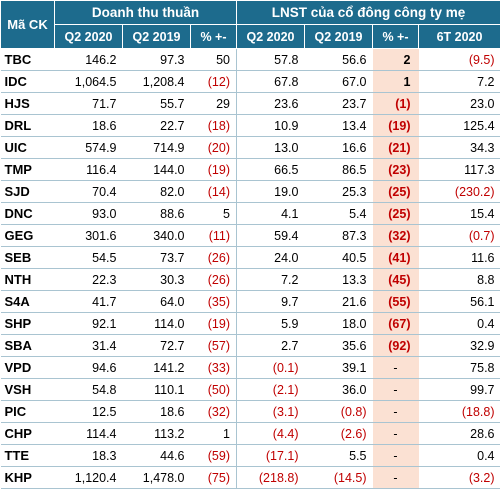  What do you see at coordinates (339, 456) in the screenshot?
I see `profit-q2-2019-cell: 5.5` at bounding box center [339, 456].